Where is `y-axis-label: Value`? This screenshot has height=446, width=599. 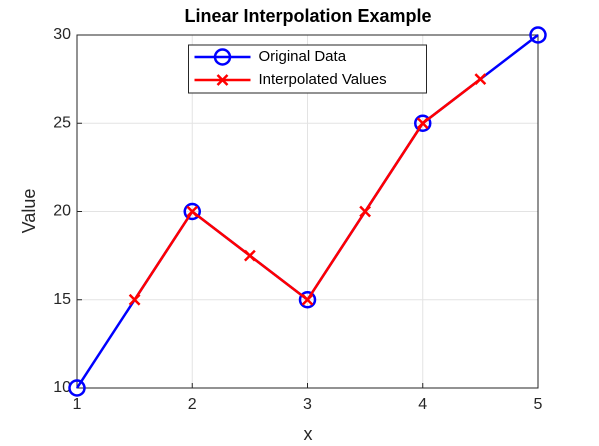 y-axis-label: Value is located at coordinates (29, 211).